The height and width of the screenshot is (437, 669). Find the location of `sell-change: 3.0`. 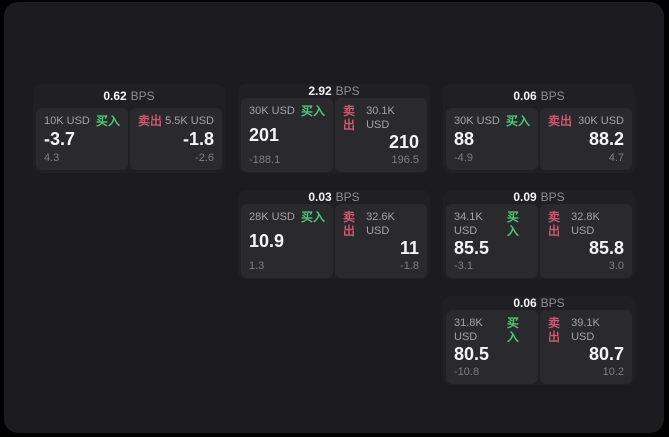

sell-change: 3.0 is located at coordinates (616, 266).